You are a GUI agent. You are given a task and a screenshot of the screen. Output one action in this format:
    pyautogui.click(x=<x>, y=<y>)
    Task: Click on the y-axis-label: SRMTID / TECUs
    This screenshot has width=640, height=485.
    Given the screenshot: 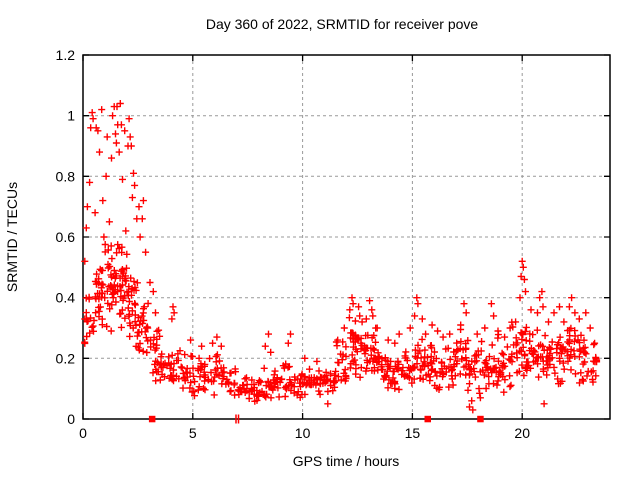 What is the action you would take?
    pyautogui.click(x=12, y=237)
    